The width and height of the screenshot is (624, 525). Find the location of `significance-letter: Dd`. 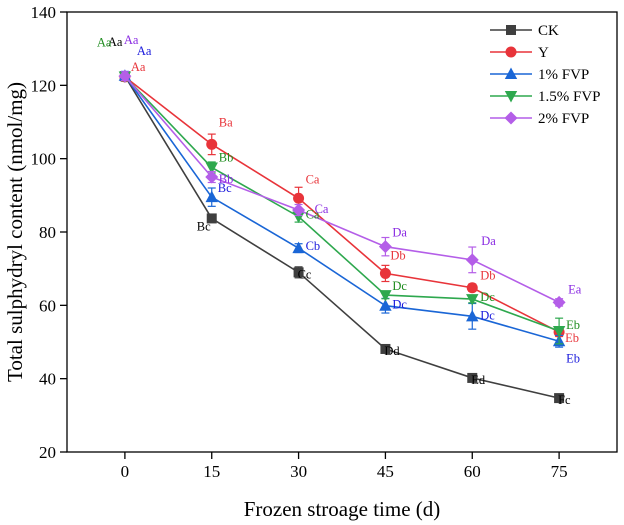

significance-letter: Dd is located at coordinates (392, 351).